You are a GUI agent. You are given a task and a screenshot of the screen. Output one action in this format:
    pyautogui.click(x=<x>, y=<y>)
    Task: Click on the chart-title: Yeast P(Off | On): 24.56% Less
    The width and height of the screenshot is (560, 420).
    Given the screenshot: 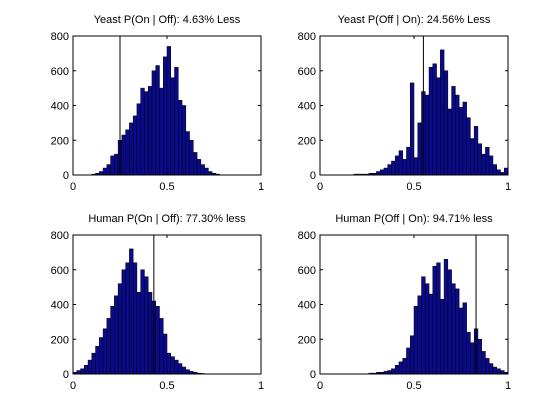 What is the action you would take?
    pyautogui.click(x=414, y=20)
    